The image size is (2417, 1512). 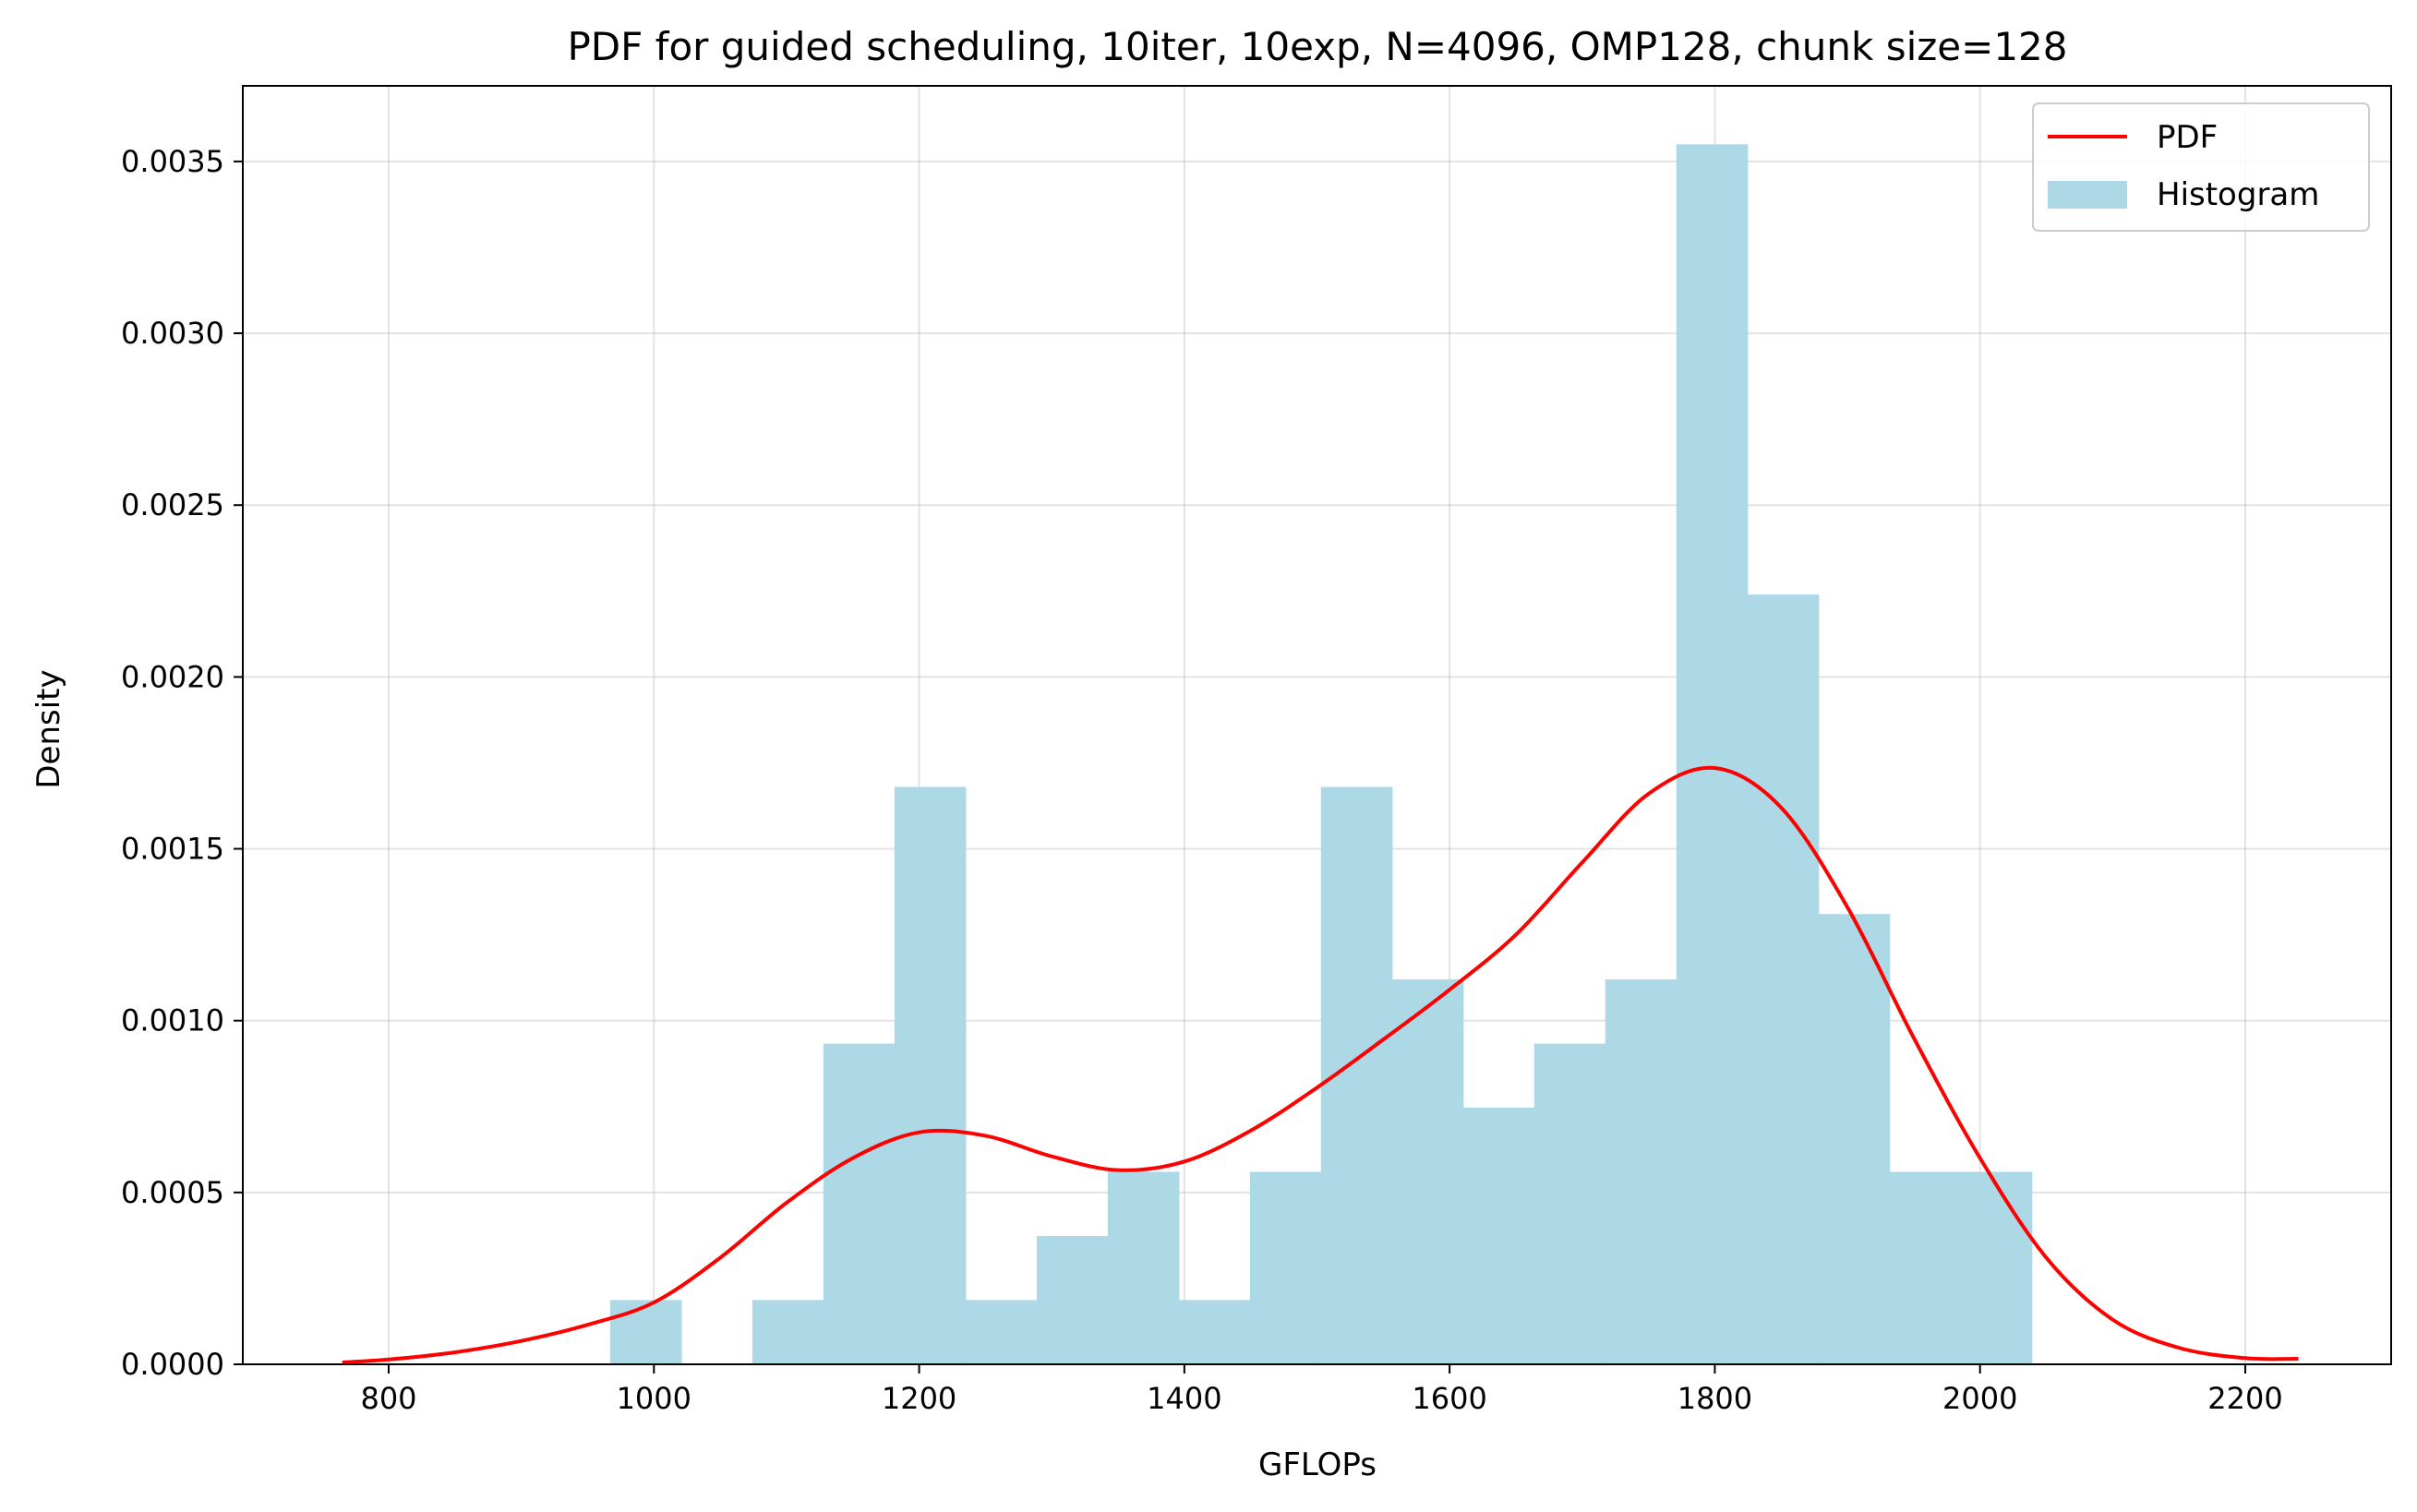 What do you see at coordinates (2187, 137) in the screenshot?
I see `legend-pdf-label: PDF` at bounding box center [2187, 137].